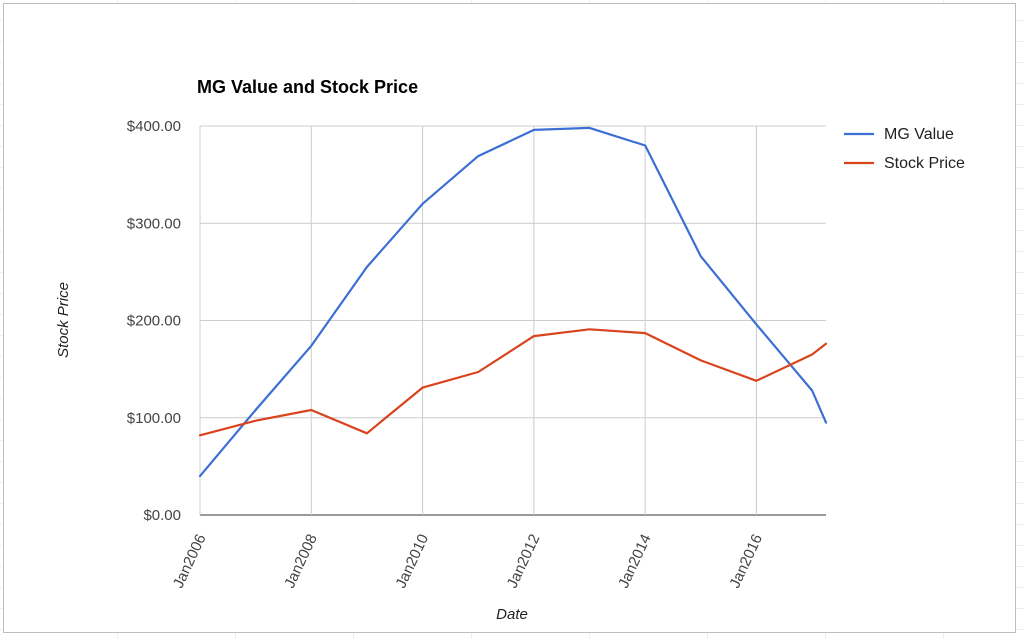 The image size is (1024, 639). What do you see at coordinates (154, 126) in the screenshot?
I see `y-tick-label: $400.00` at bounding box center [154, 126].